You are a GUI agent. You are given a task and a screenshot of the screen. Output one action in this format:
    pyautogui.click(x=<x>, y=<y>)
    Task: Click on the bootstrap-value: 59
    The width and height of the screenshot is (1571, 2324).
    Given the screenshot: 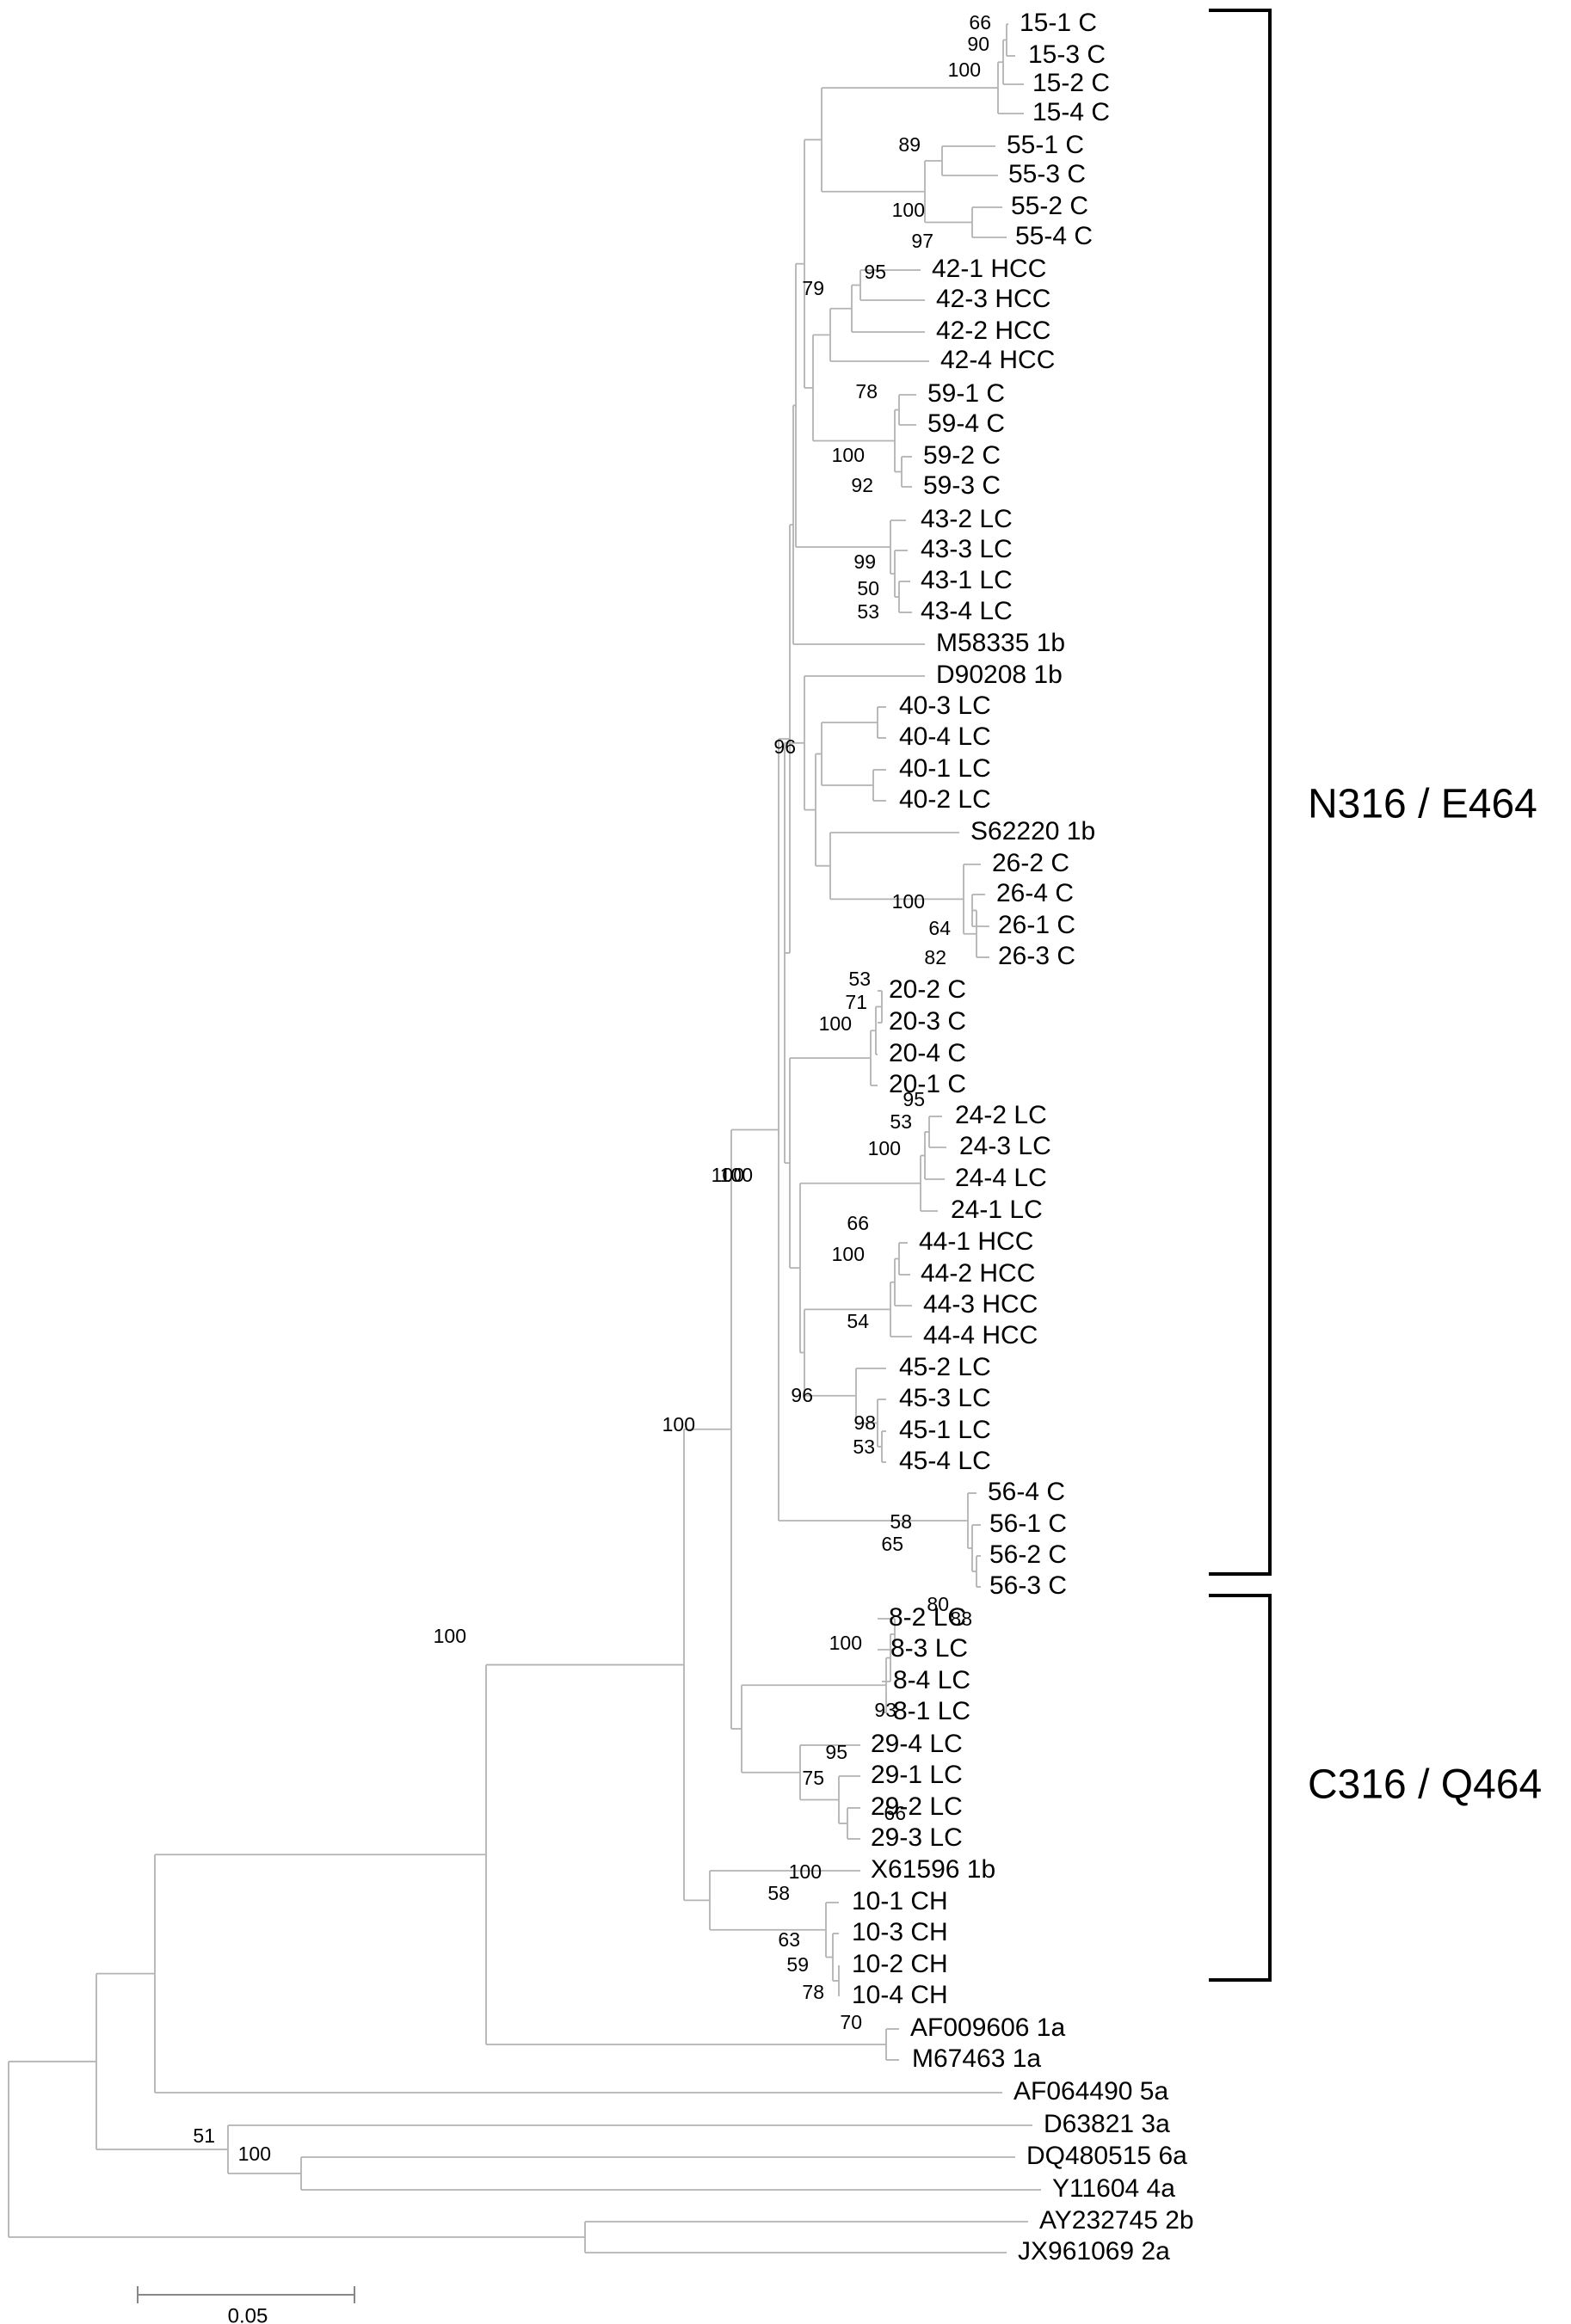 What is the action you would take?
    pyautogui.click(x=798, y=1964)
    